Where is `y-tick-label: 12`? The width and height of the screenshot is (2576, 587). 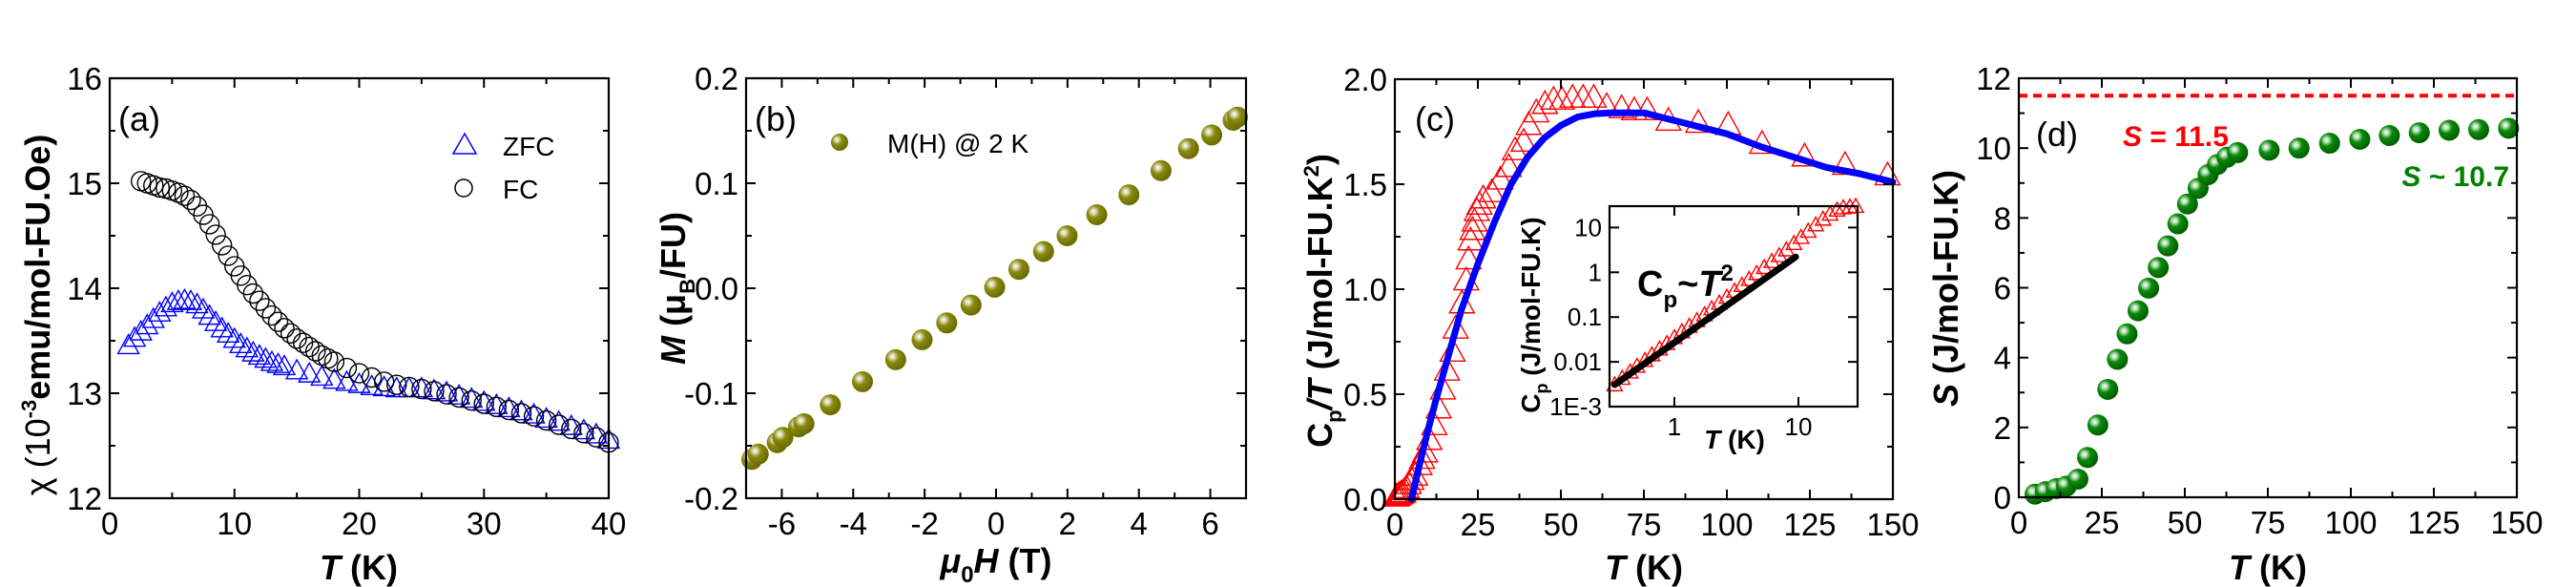
y-tick-label: 12 is located at coordinates (84, 499).